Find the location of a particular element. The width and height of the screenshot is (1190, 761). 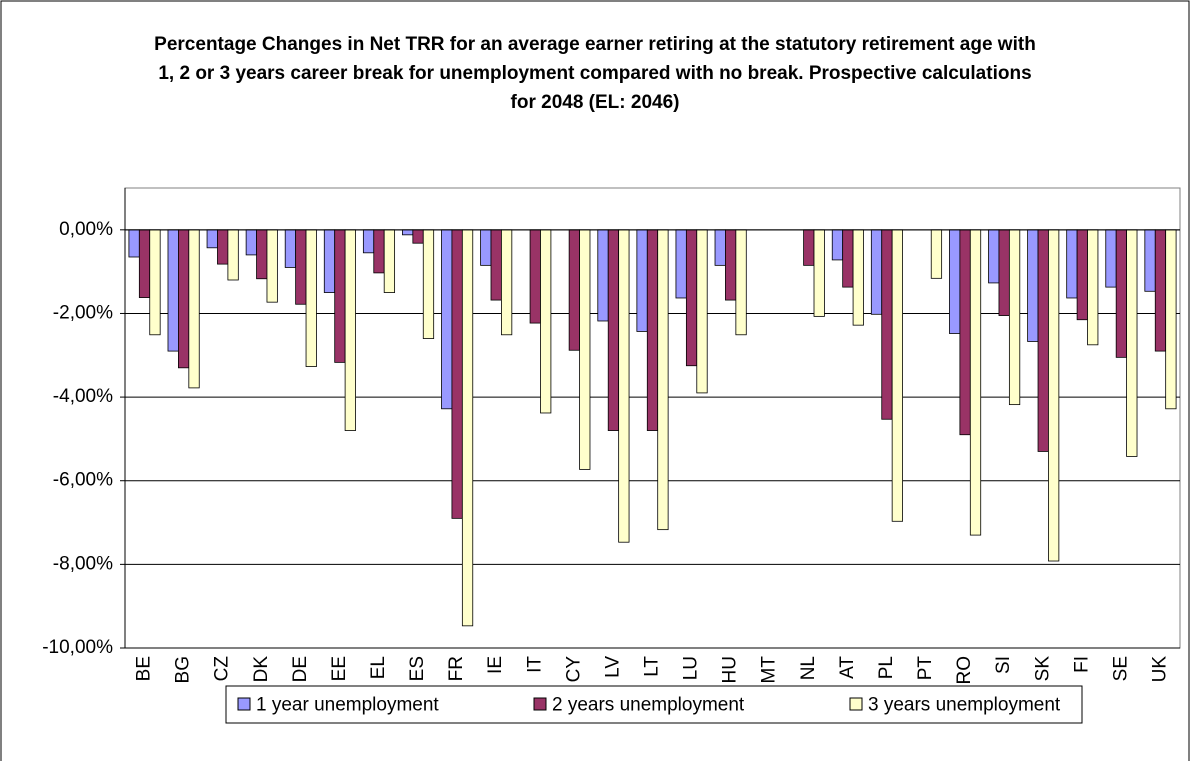

x-tick-label: SI is located at coordinates (1003, 665).